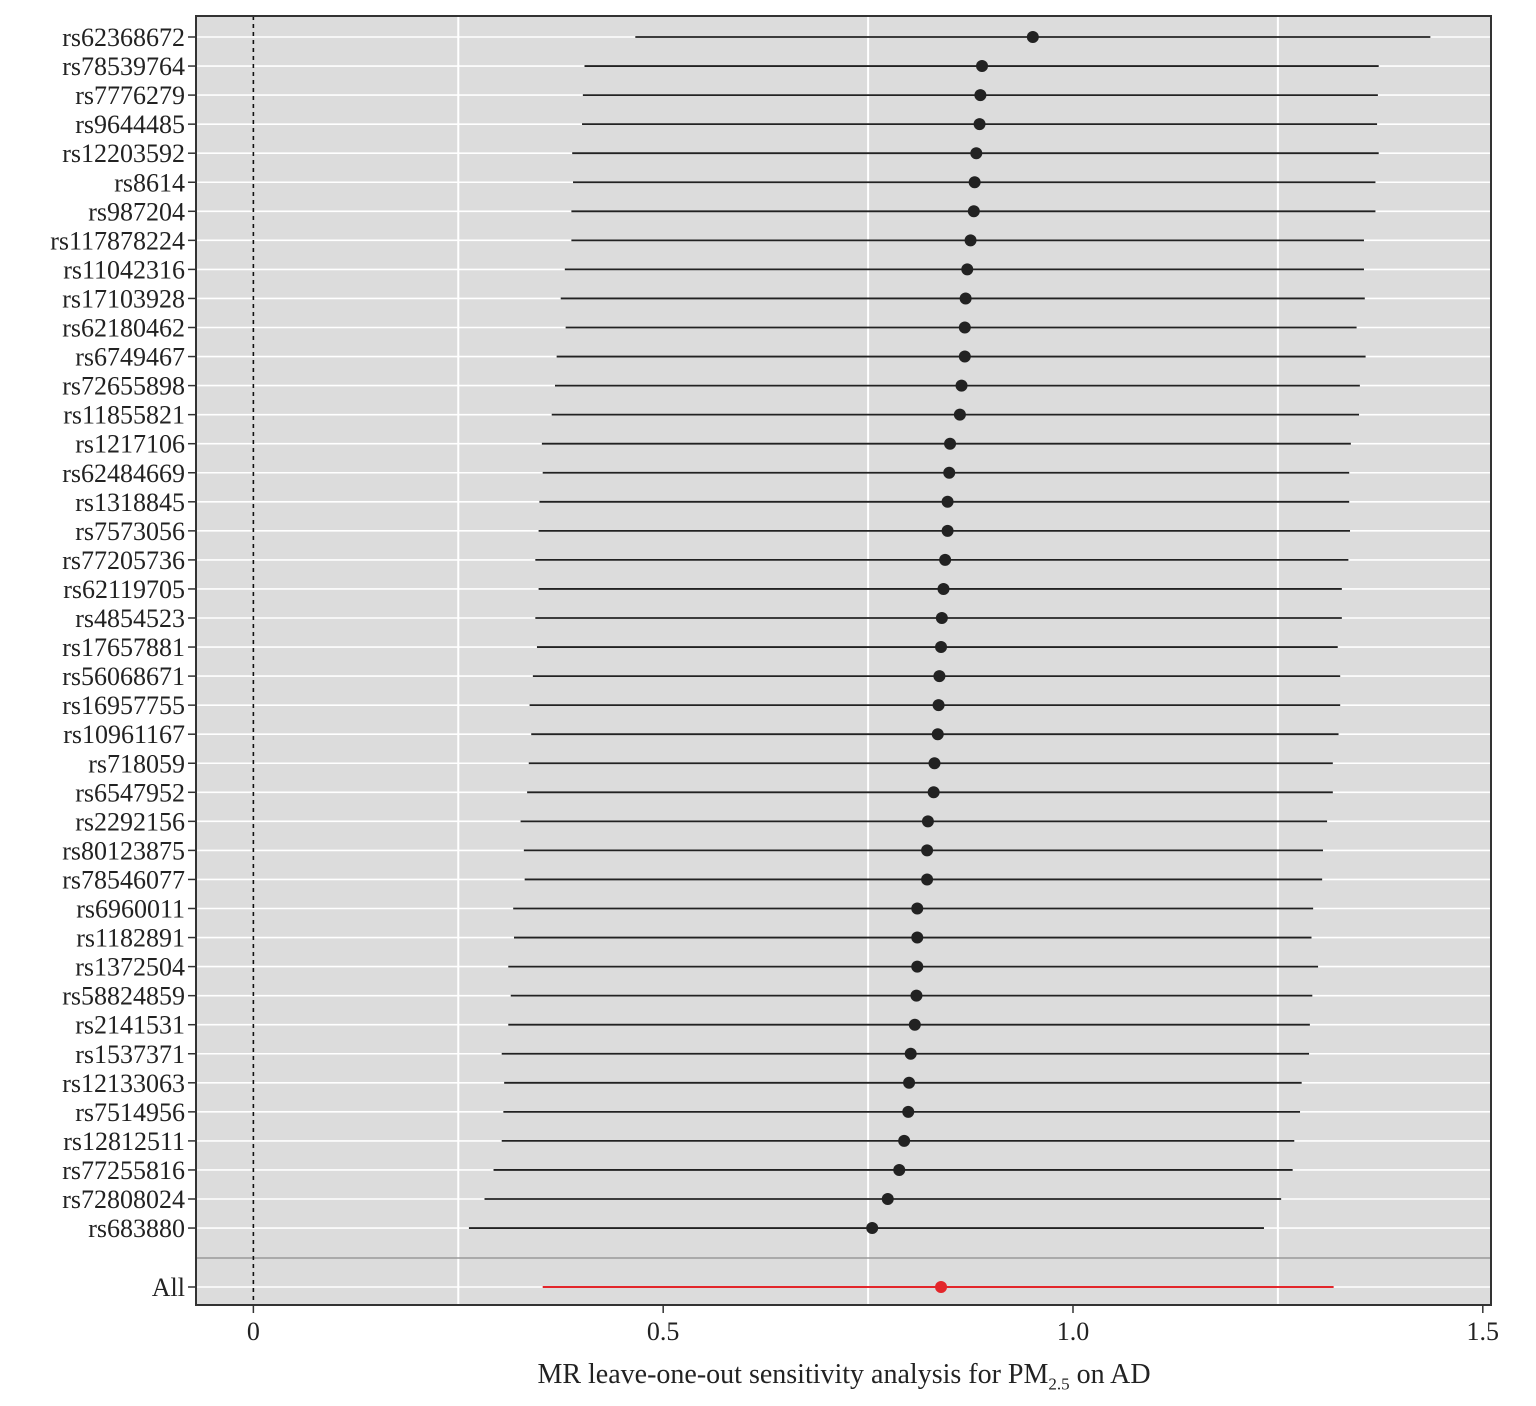 The height and width of the screenshot is (1406, 1536). Describe the element at coordinates (136, 211) in the screenshot. I see `y-tick-label: rs987204` at that location.